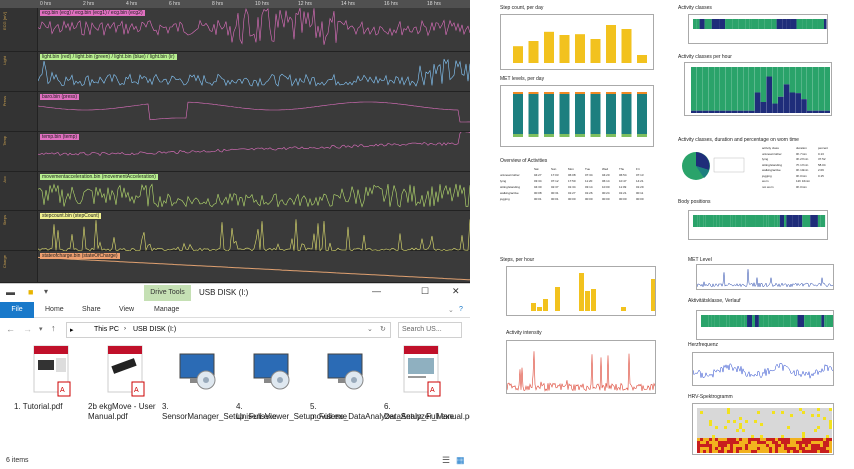 This screenshot has height=469, width=854. What do you see at coordinates (235, 231) in the screenshot?
I see `signal-track: Steps stepcount.bin (stepCount)` at bounding box center [235, 231].